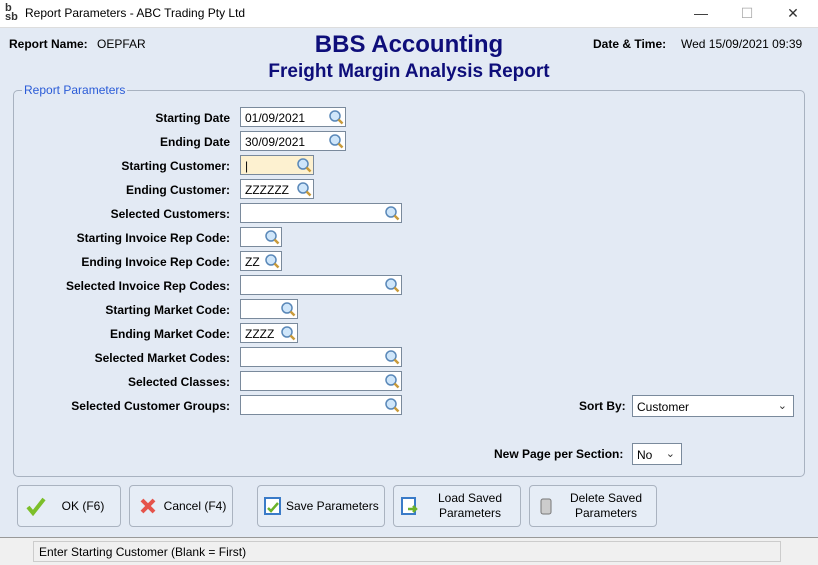 This screenshot has height=565, width=818. What do you see at coordinates (277, 165) in the screenshot?
I see `field-input: |` at bounding box center [277, 165].